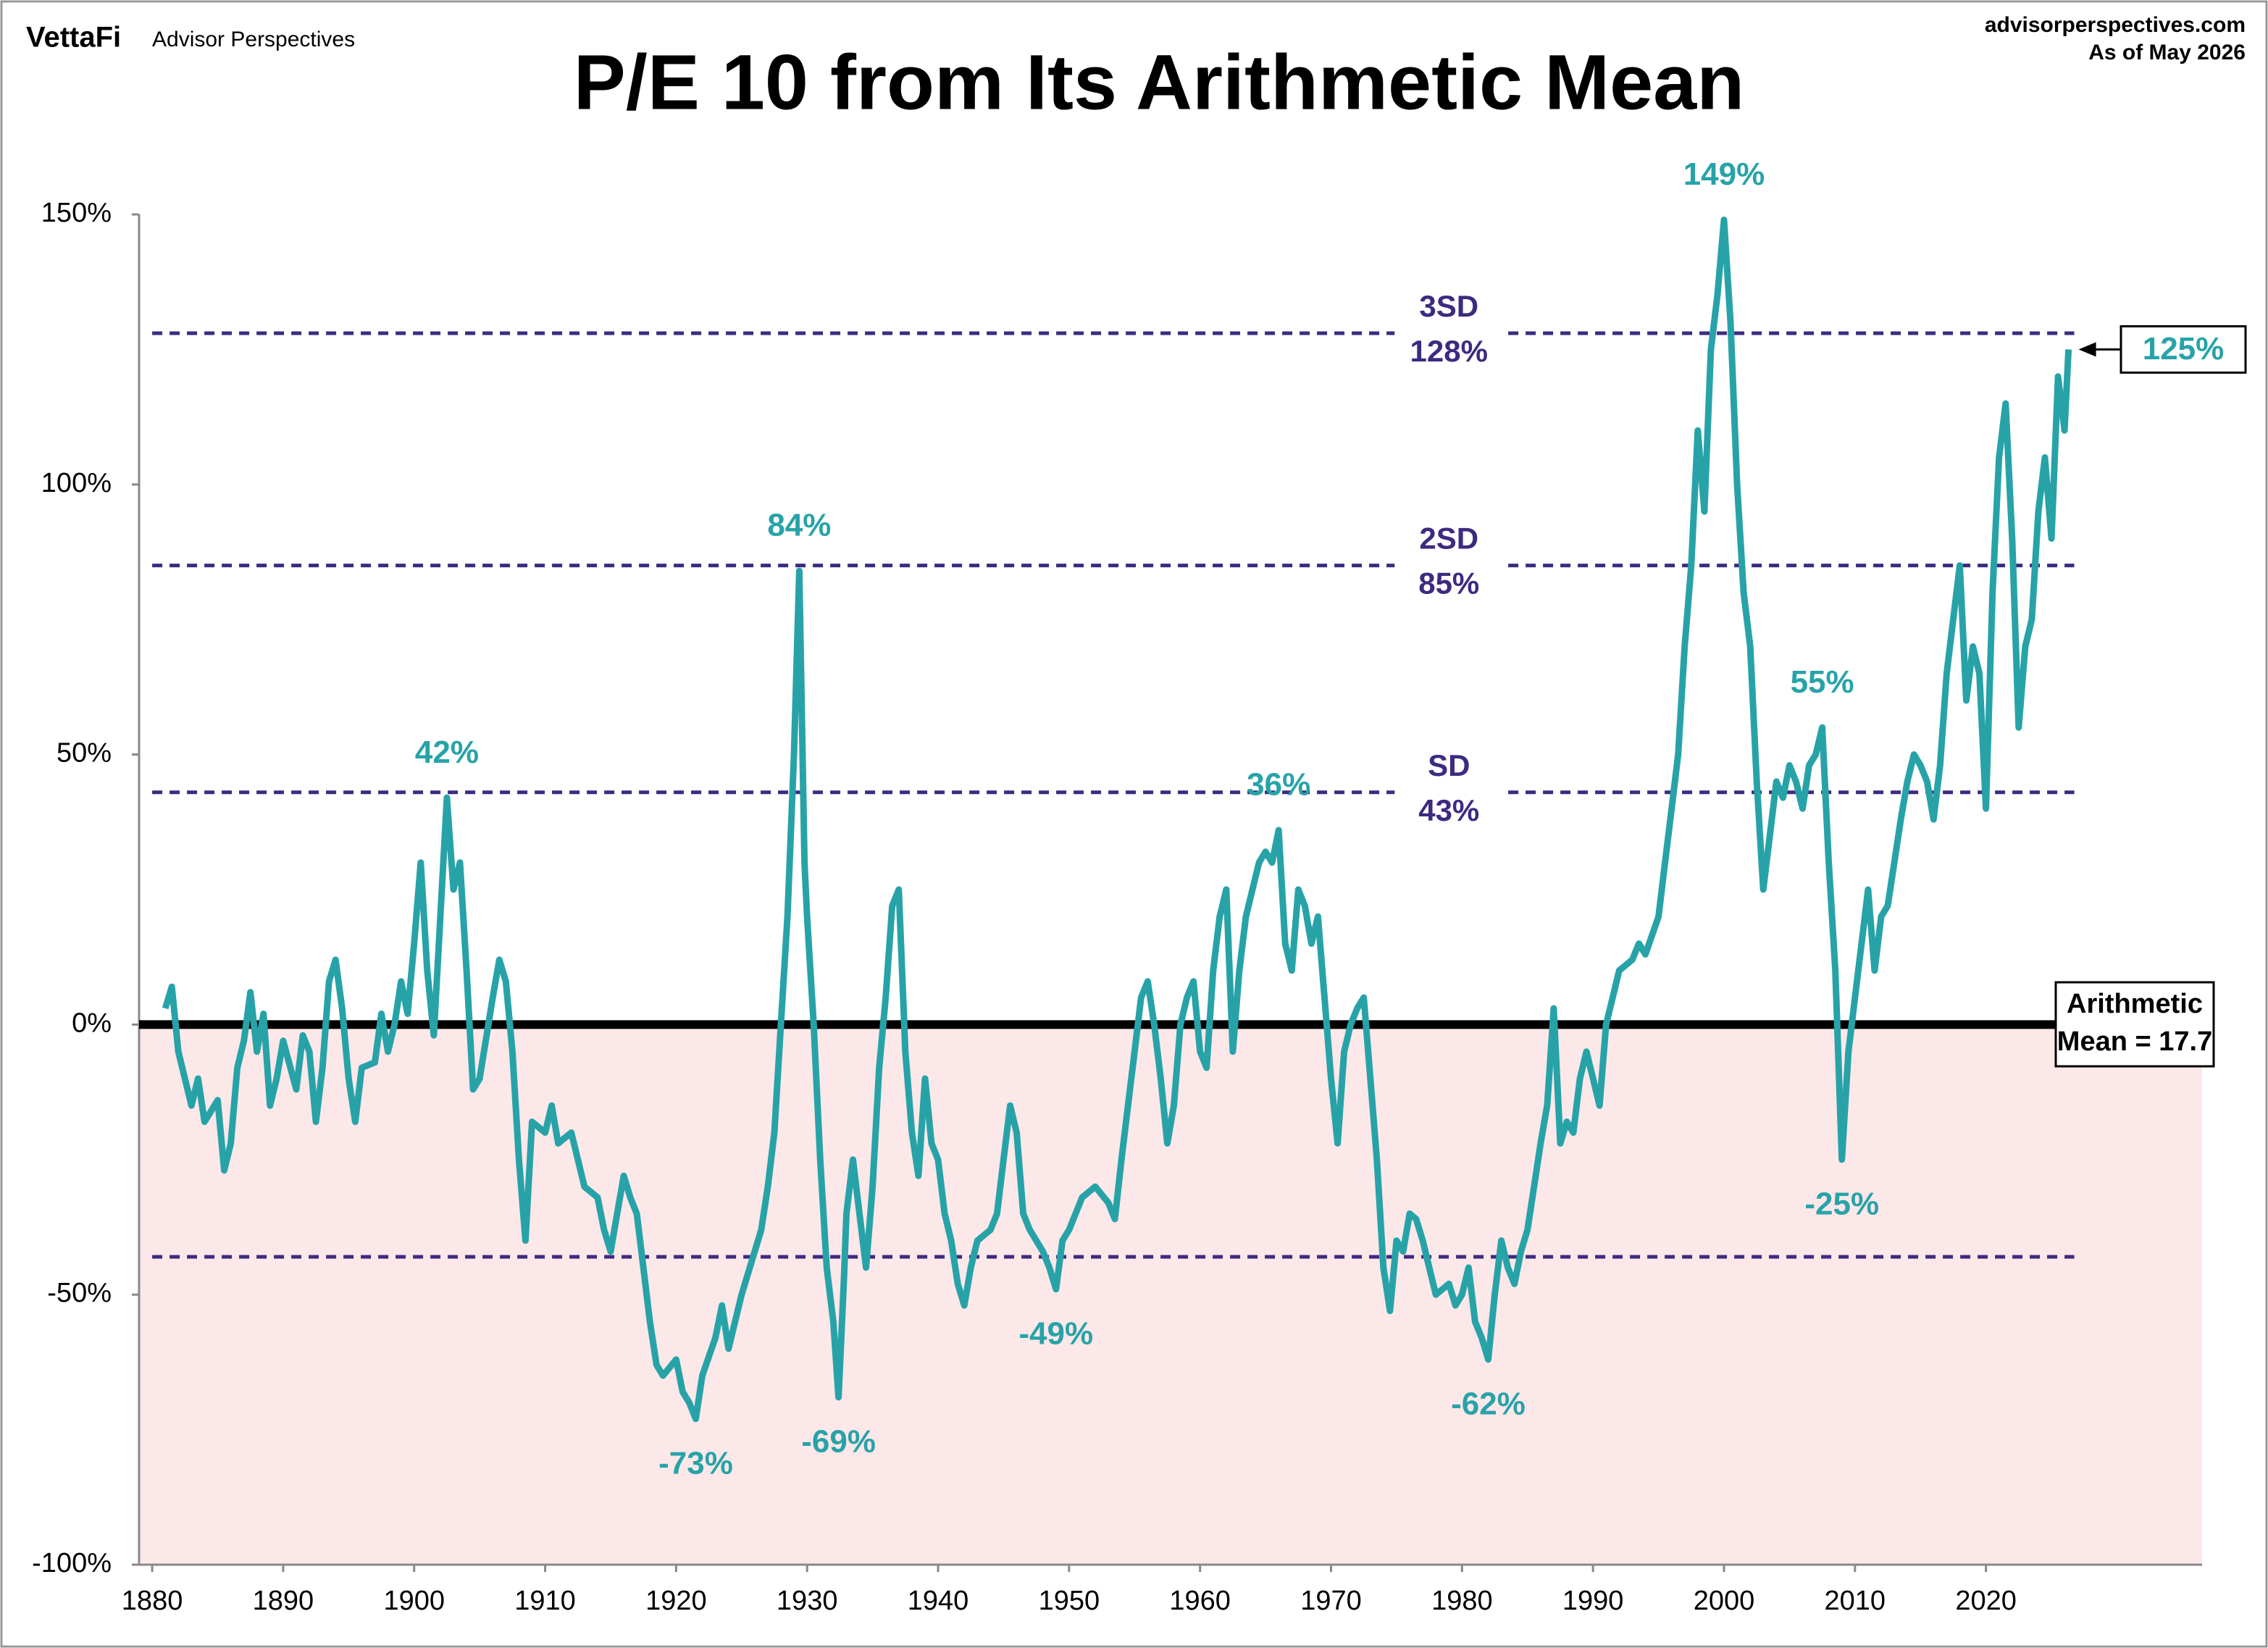 This screenshot has height=1648, width=2268. I want to click on y-tick-label: 0%, so click(92, 1023).